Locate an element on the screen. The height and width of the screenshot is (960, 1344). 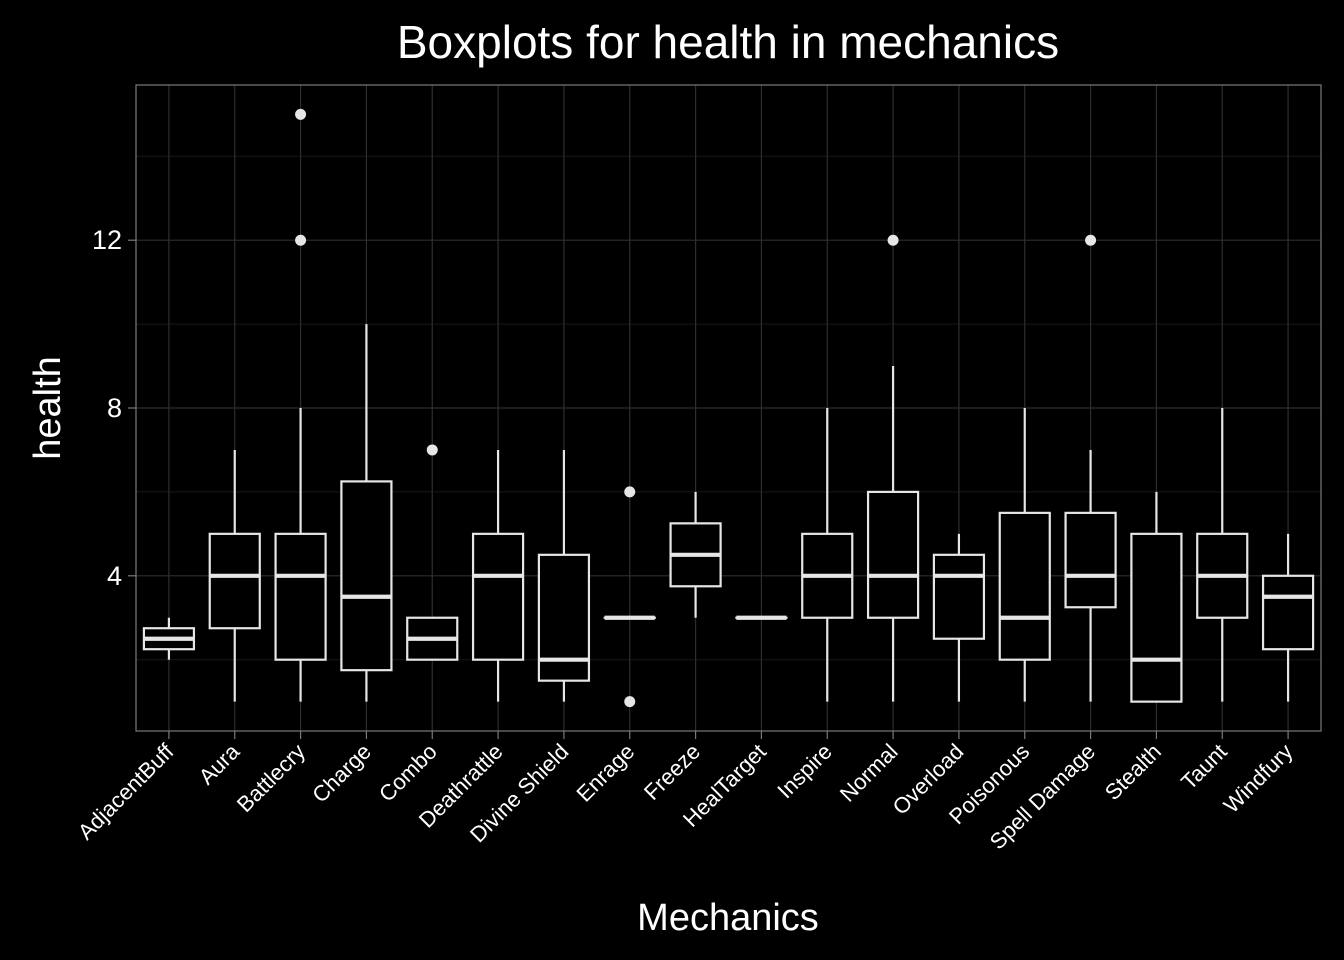
y-tick-label: 8 is located at coordinates (114, 408).